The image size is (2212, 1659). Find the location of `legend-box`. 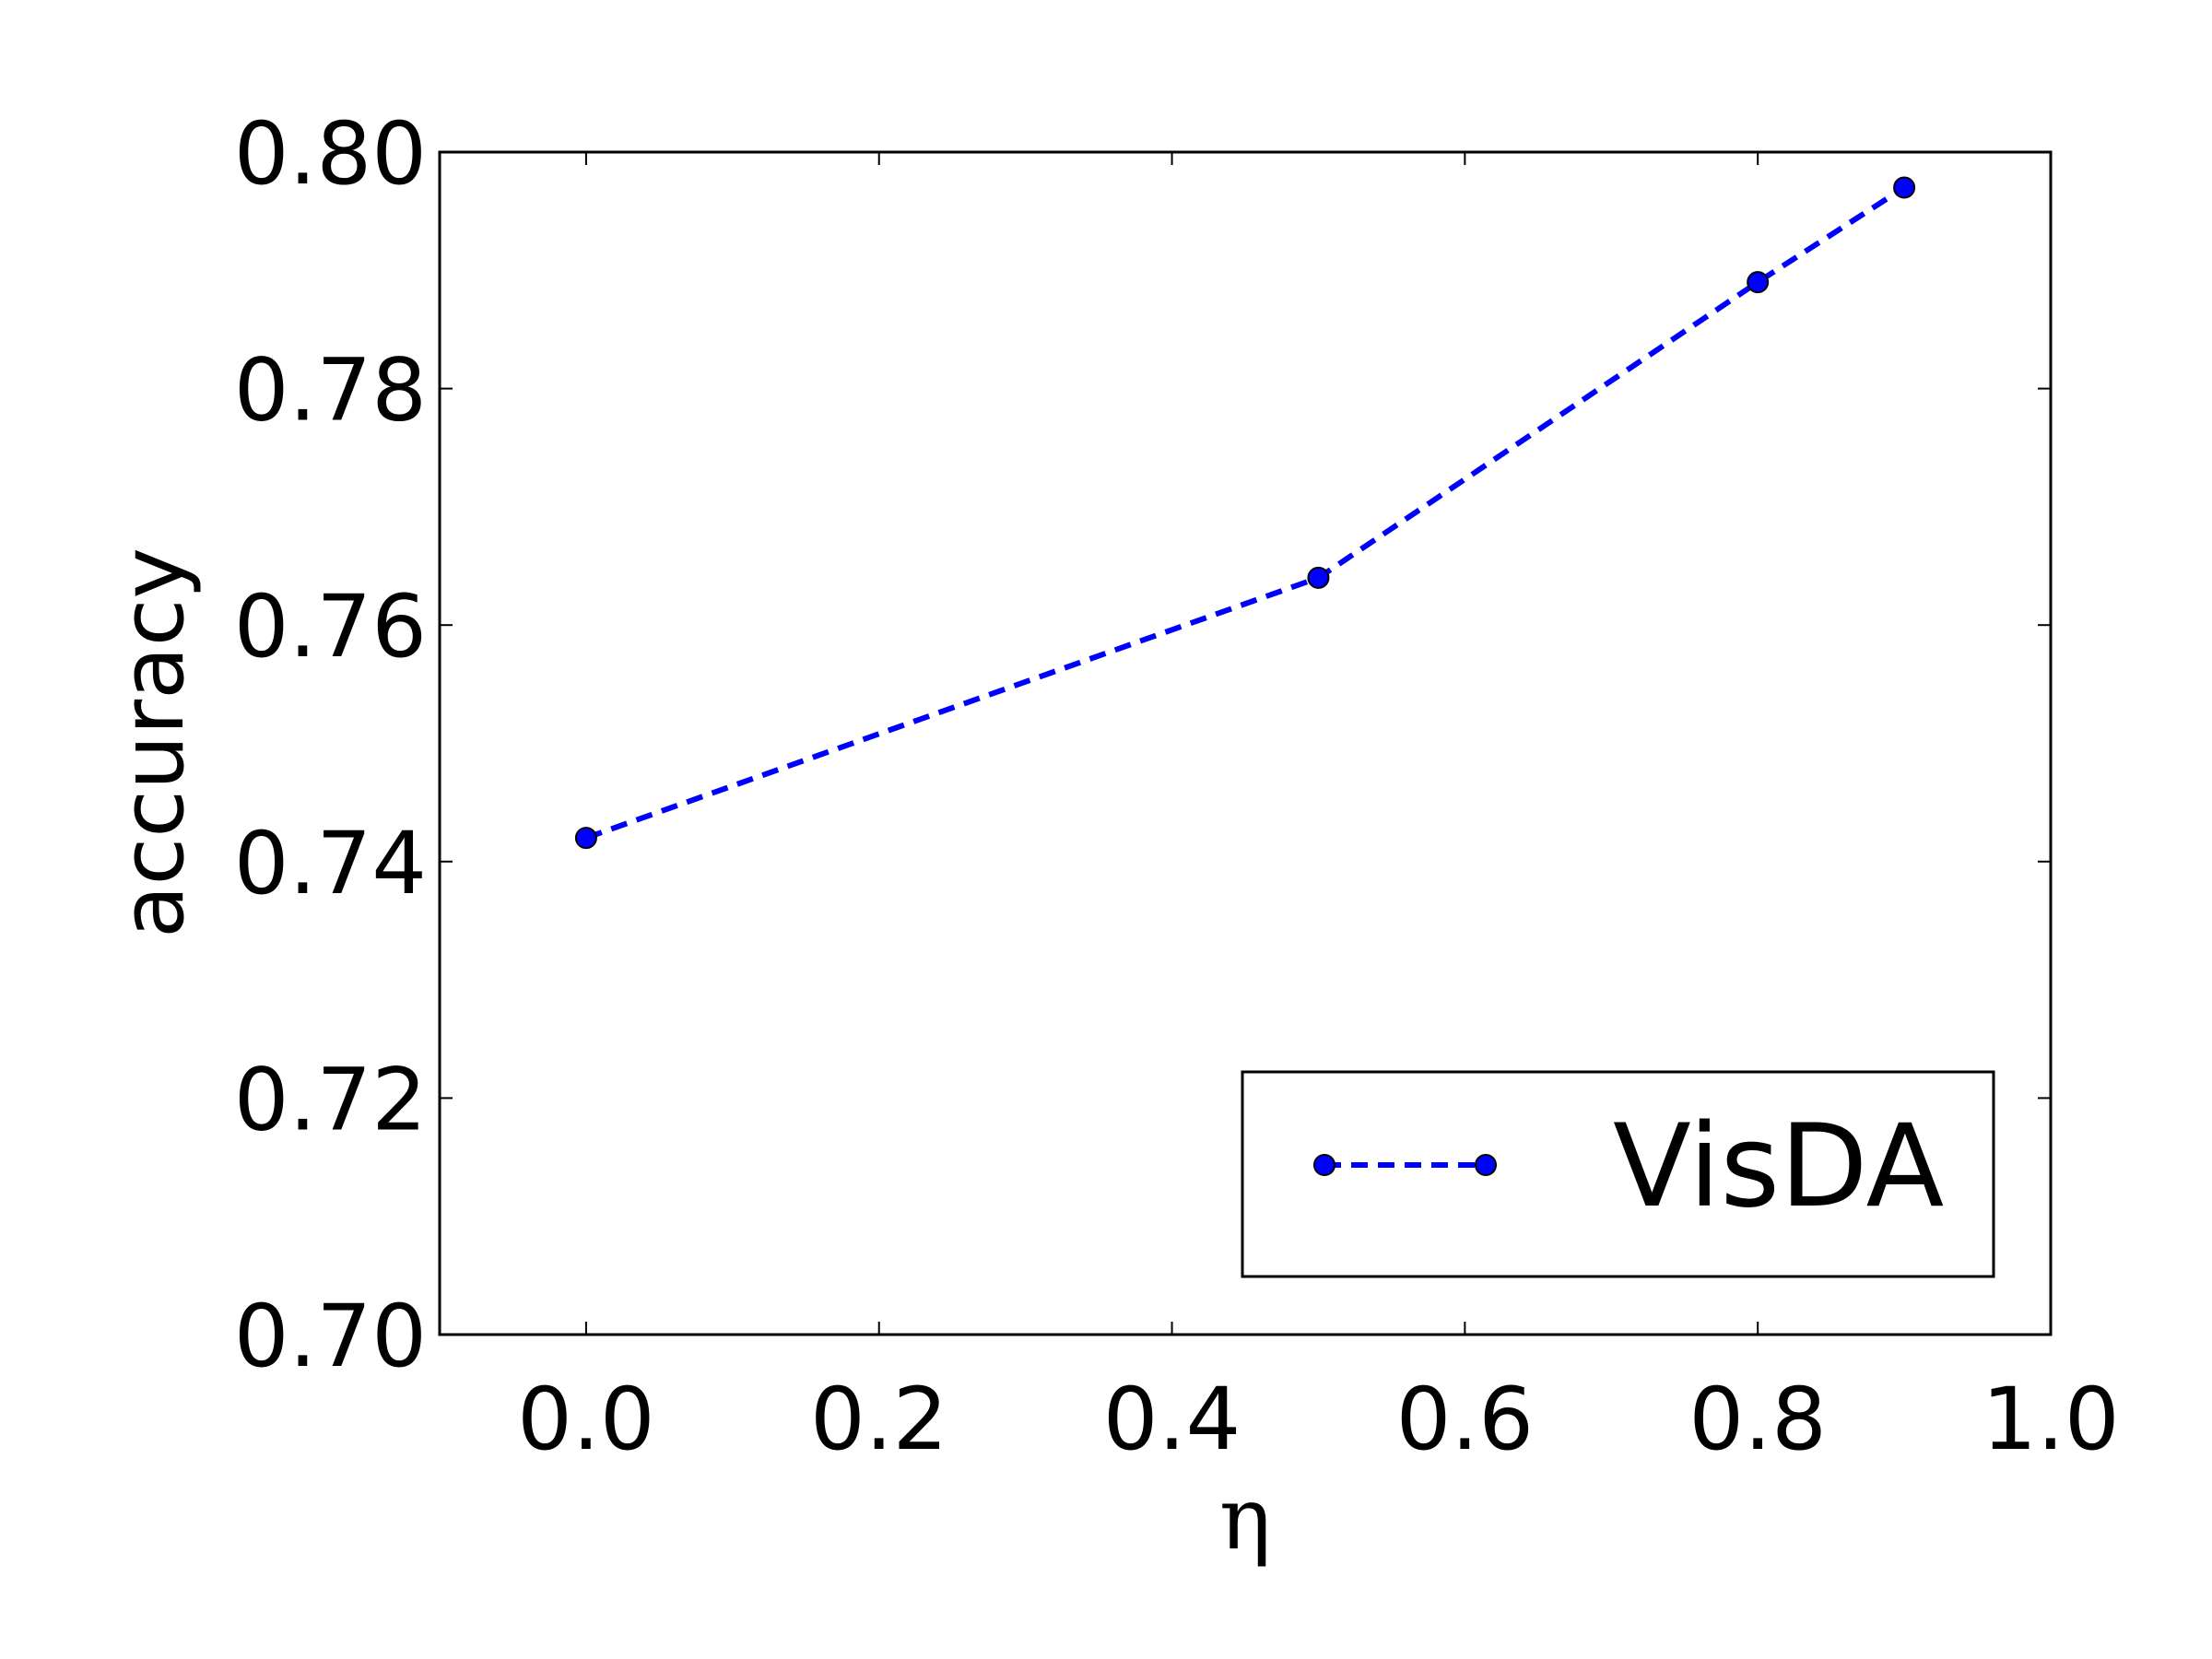

legend-box is located at coordinates (1618, 1174).